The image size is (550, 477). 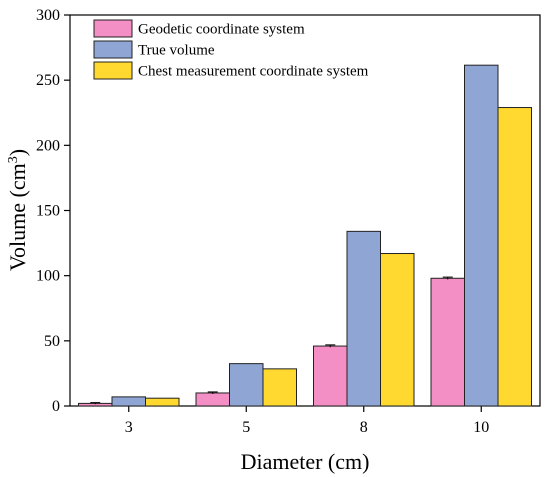 What do you see at coordinates (364, 427) in the screenshot?
I see `x-tick-label: 8` at bounding box center [364, 427].